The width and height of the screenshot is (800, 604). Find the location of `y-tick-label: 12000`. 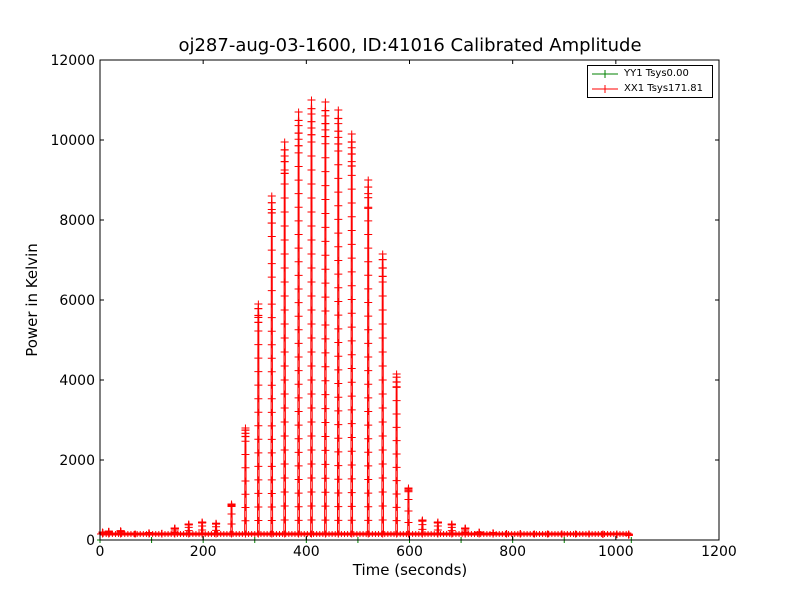

y-tick-label: 12000 is located at coordinates (72, 61).